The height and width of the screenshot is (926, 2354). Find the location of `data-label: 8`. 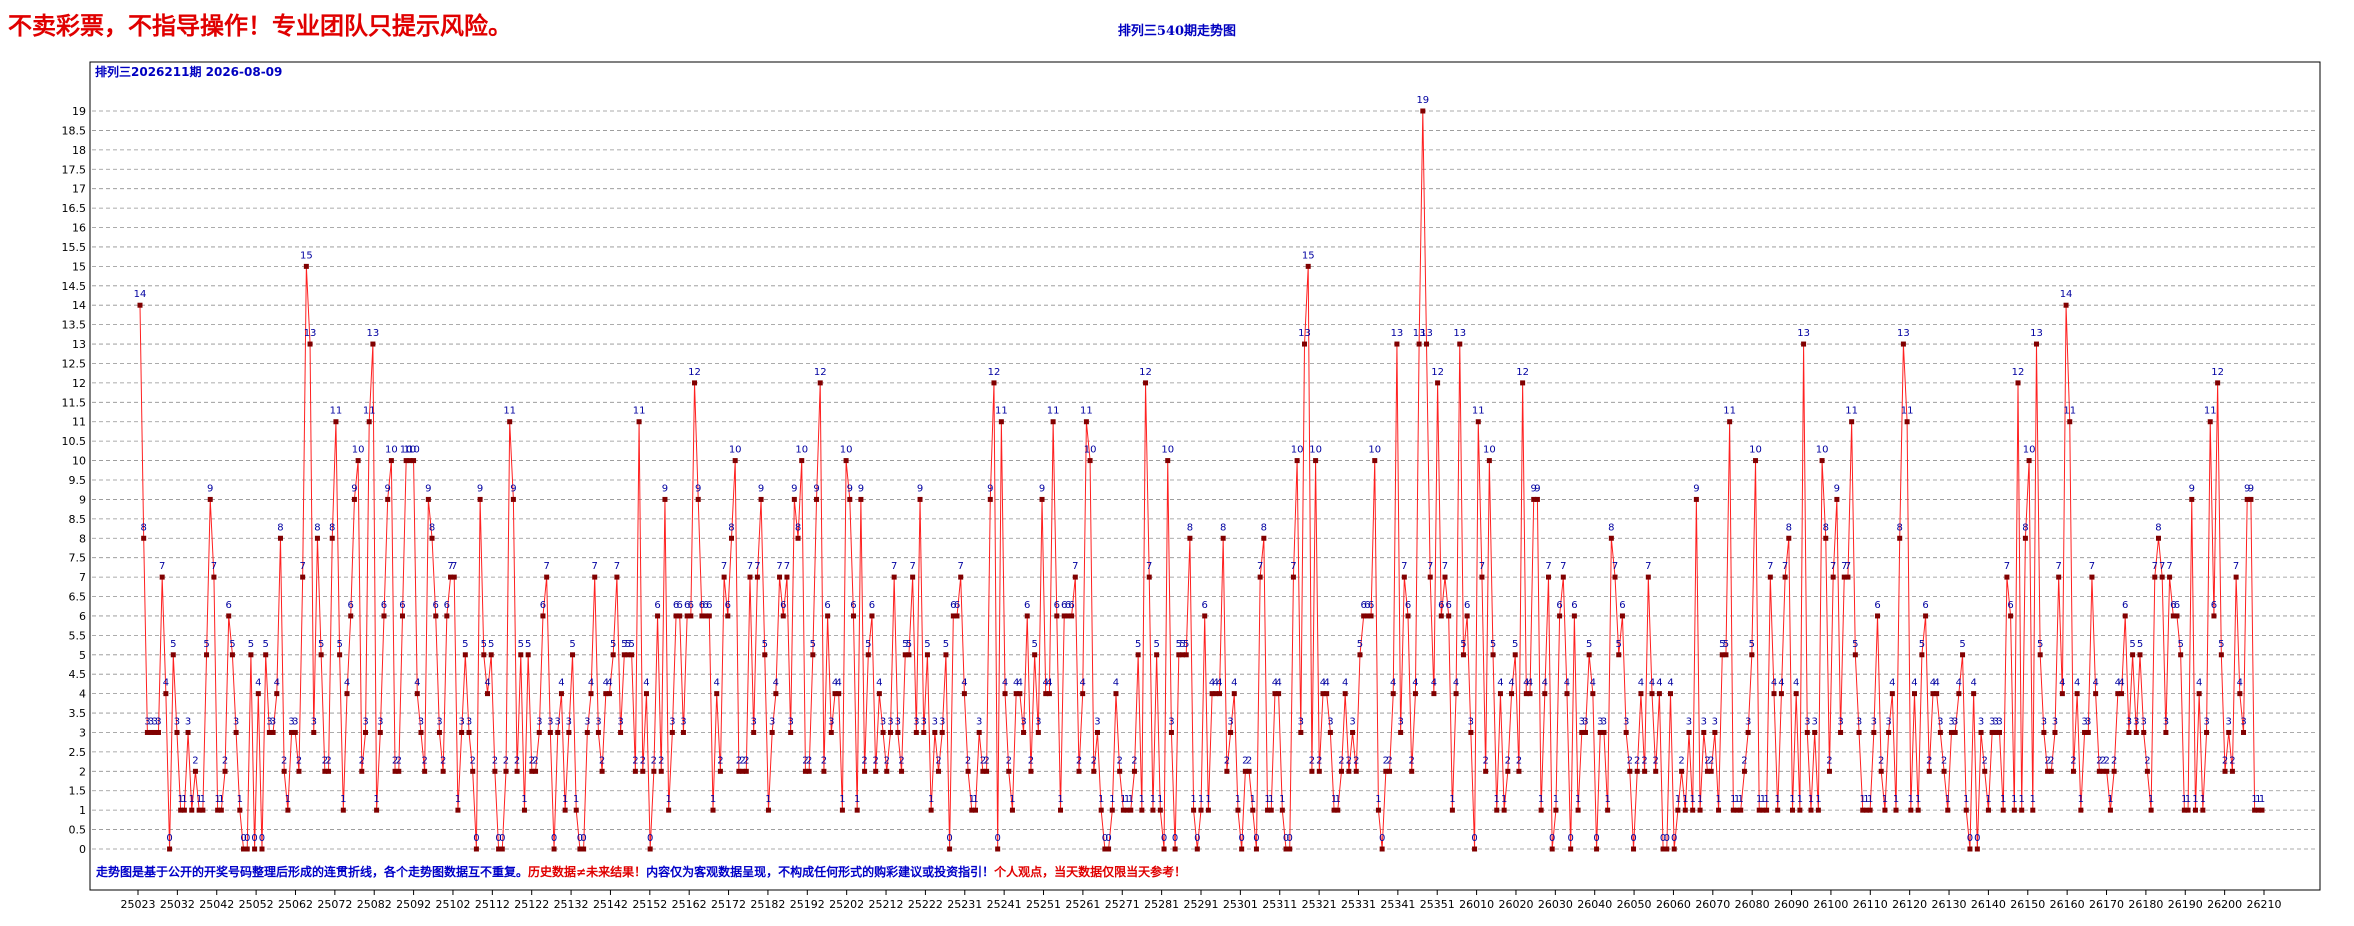

data-label: 8 is located at coordinates (731, 527).